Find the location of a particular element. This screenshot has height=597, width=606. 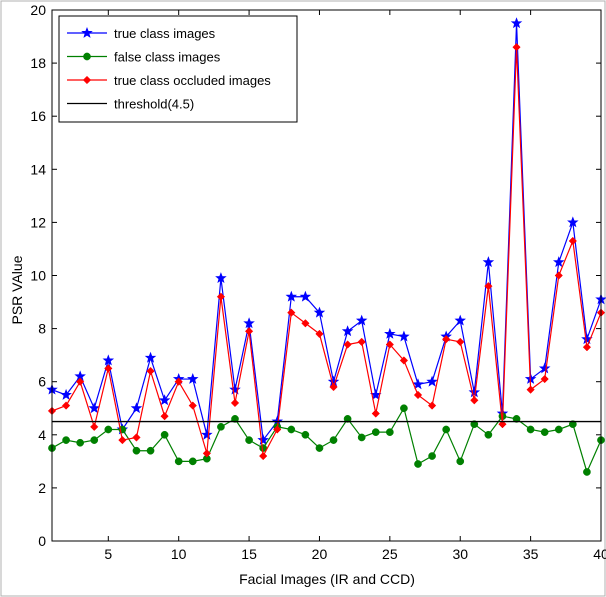

x-tick-label: 5 is located at coordinates (108, 554).